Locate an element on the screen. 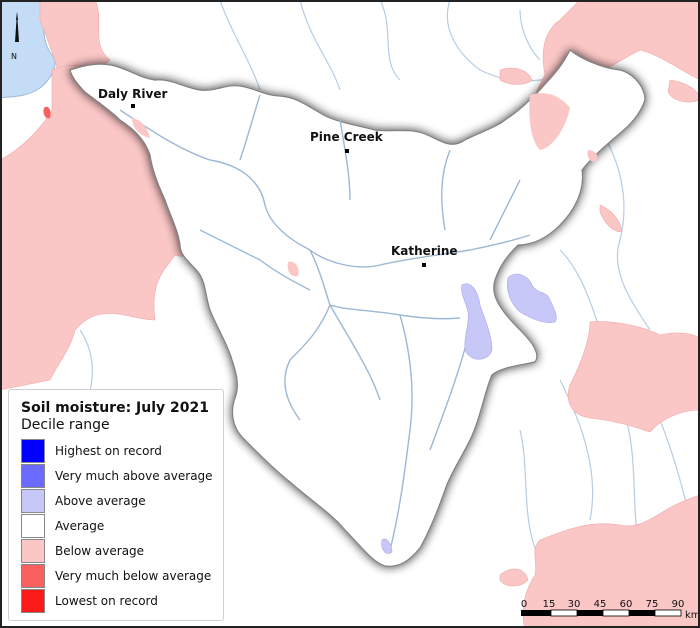  legend-item: Very much above average is located at coordinates (122, 475).